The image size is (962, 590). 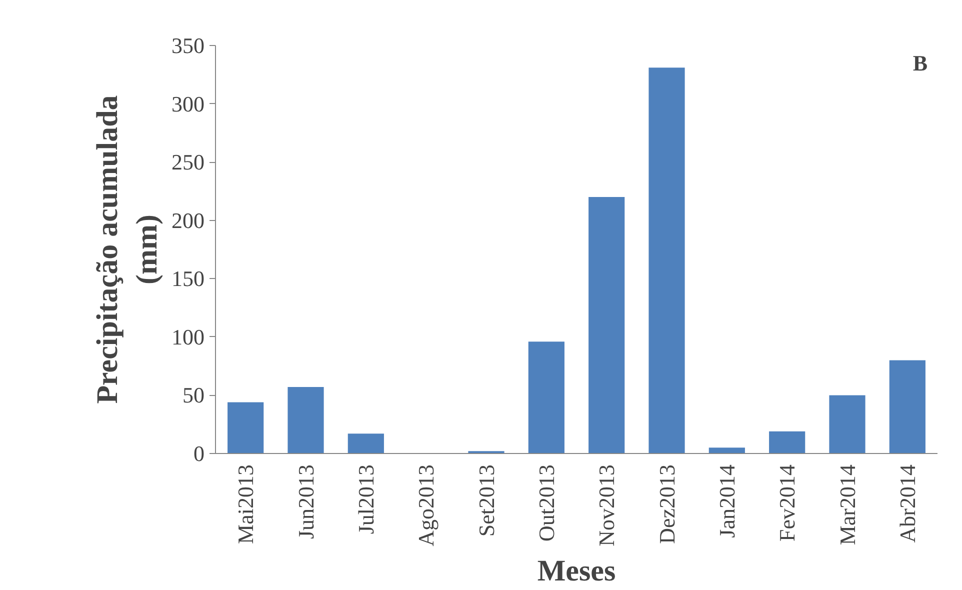 What do you see at coordinates (847, 505) in the screenshot?
I see `x-tick-label: Mar2014` at bounding box center [847, 505].